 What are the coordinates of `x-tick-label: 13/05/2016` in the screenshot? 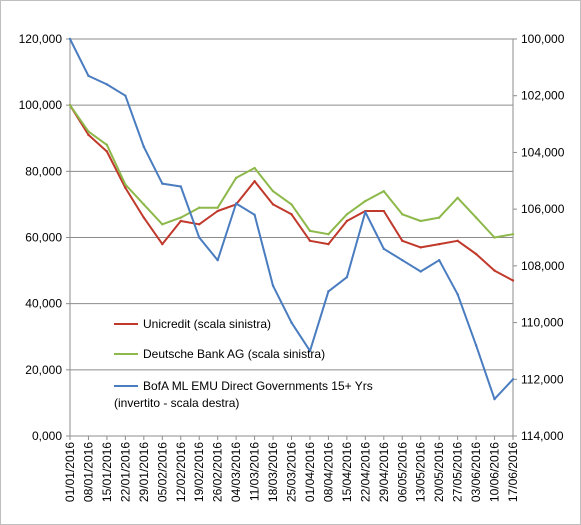 It's located at (421, 472).